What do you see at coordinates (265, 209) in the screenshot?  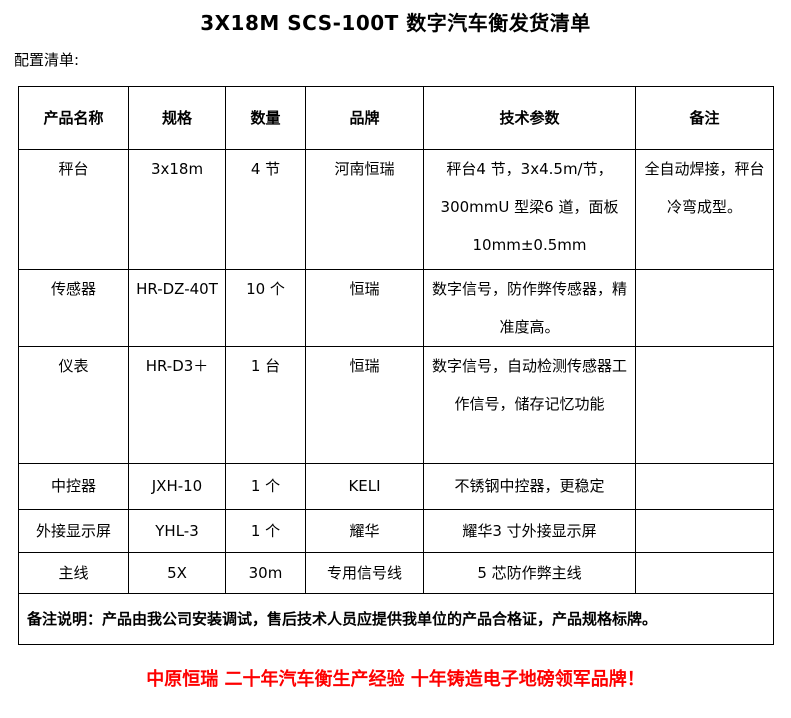 I see `cell-quantity: 4 节` at bounding box center [265, 209].